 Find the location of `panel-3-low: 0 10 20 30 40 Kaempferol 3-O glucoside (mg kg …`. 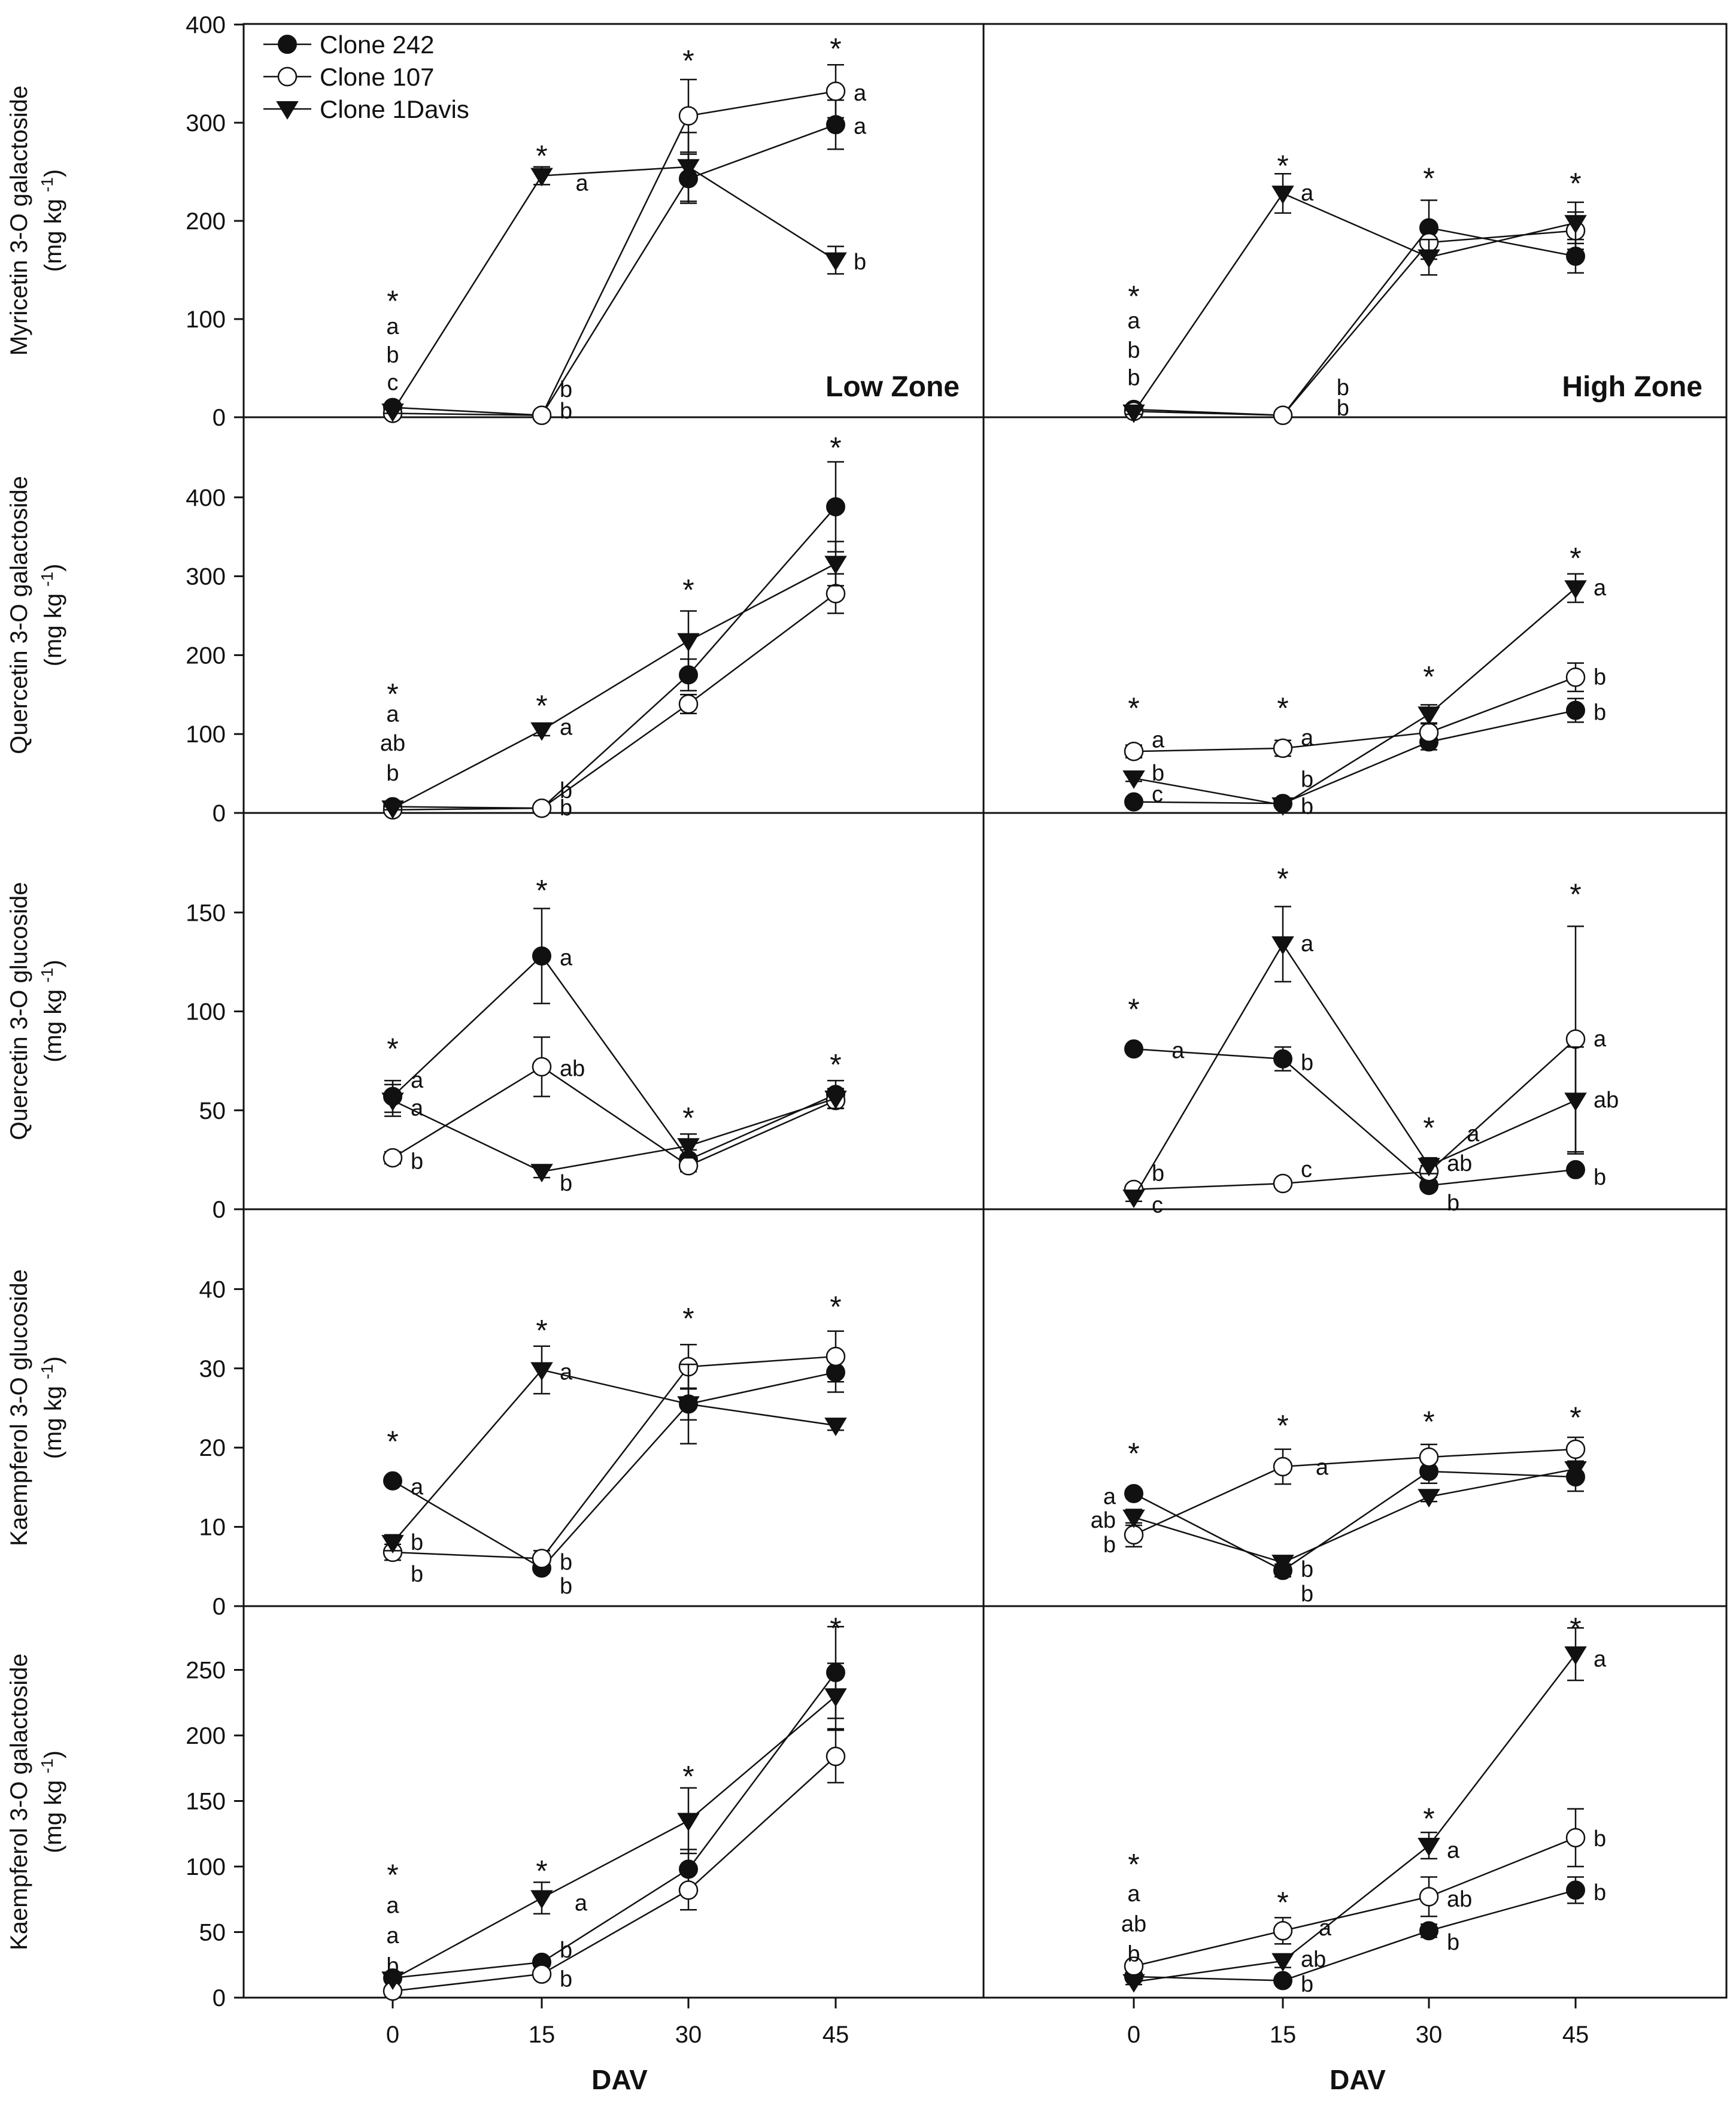

panel-3-low: 0 10 20 30 40 Kaempferol 3-O glucoside (mg kg … is located at coordinates (426, 1444).